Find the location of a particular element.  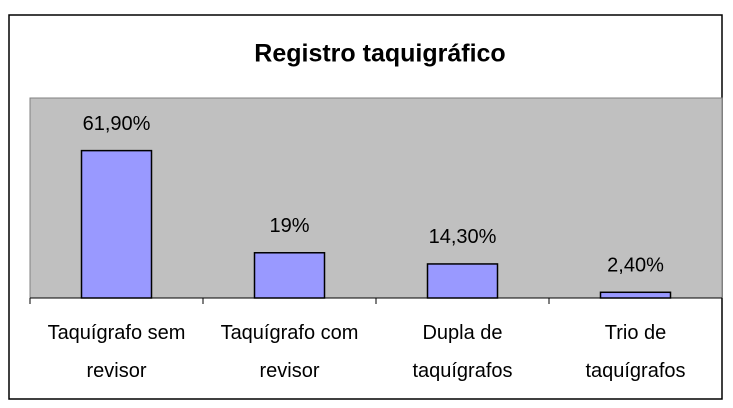

chart-title: Registro taquigráfico is located at coordinates (379, 54).